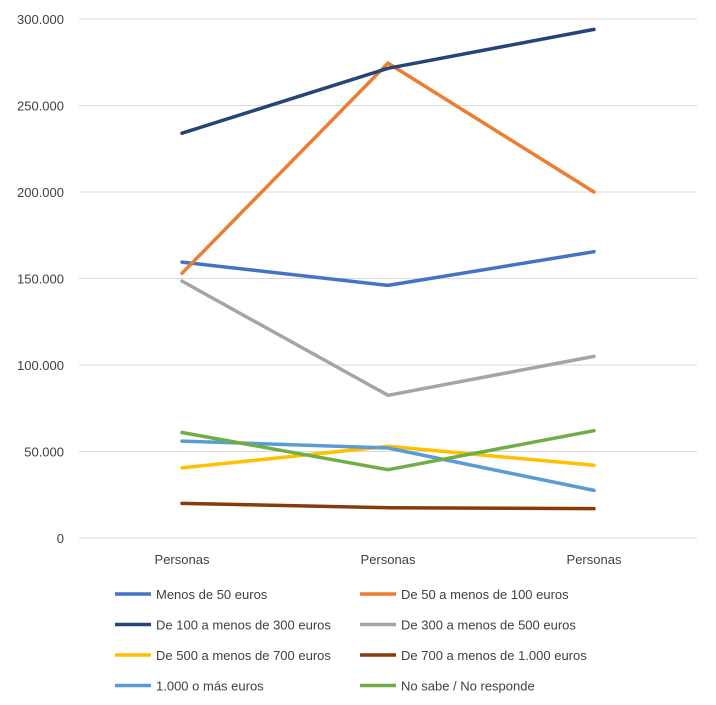  What do you see at coordinates (40, 106) in the screenshot?
I see `y-tick-label: 250.000` at bounding box center [40, 106].